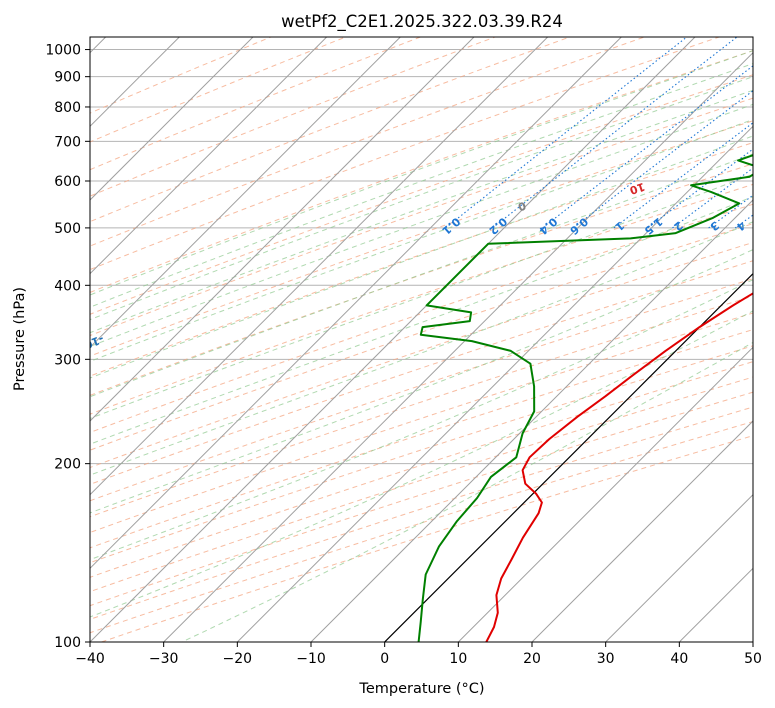 The image size is (775, 708). I want to click on x-tick-label: 20, so click(532, 659).